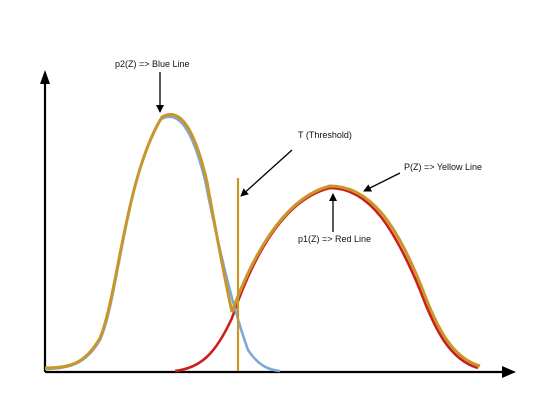 Image resolution: width=541 pixels, height=417 pixels. I want to click on x-axis-arrowhead, so click(509, 372).